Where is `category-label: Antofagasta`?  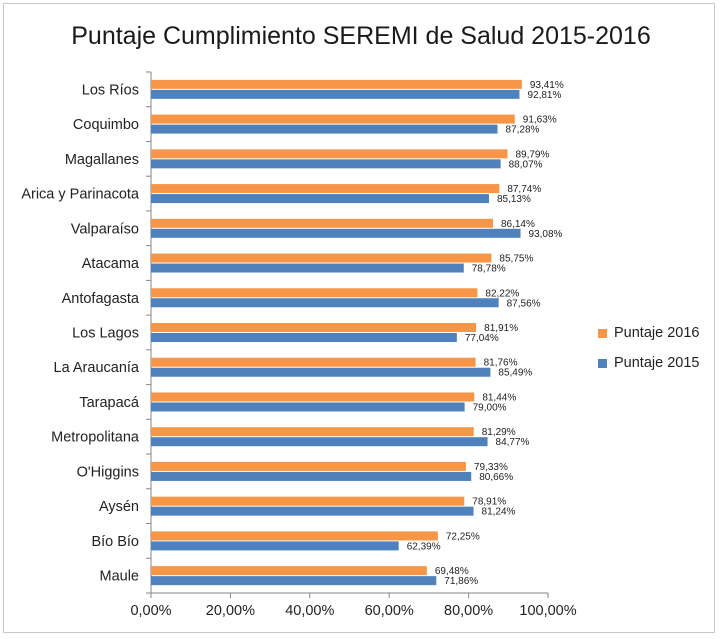 category-label: Antofagasta is located at coordinates (101, 299).